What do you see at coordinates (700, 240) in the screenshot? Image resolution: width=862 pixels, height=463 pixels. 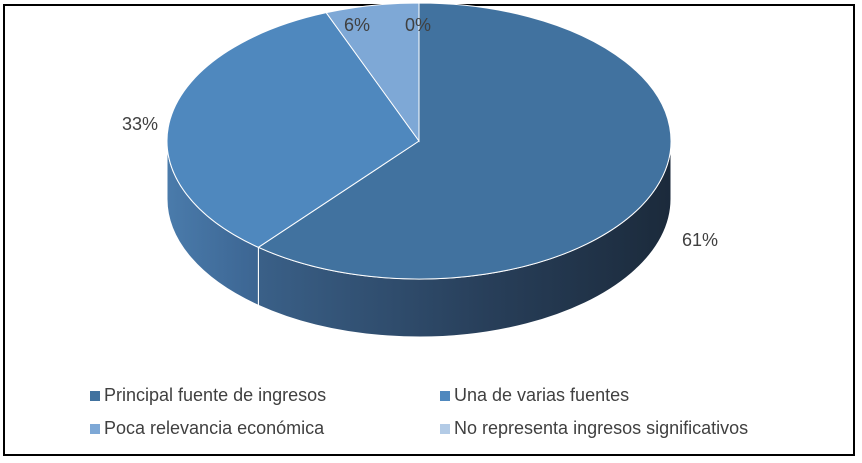 I see `data-label-principal-fuente-de-ingresos: 61%` at bounding box center [700, 240].